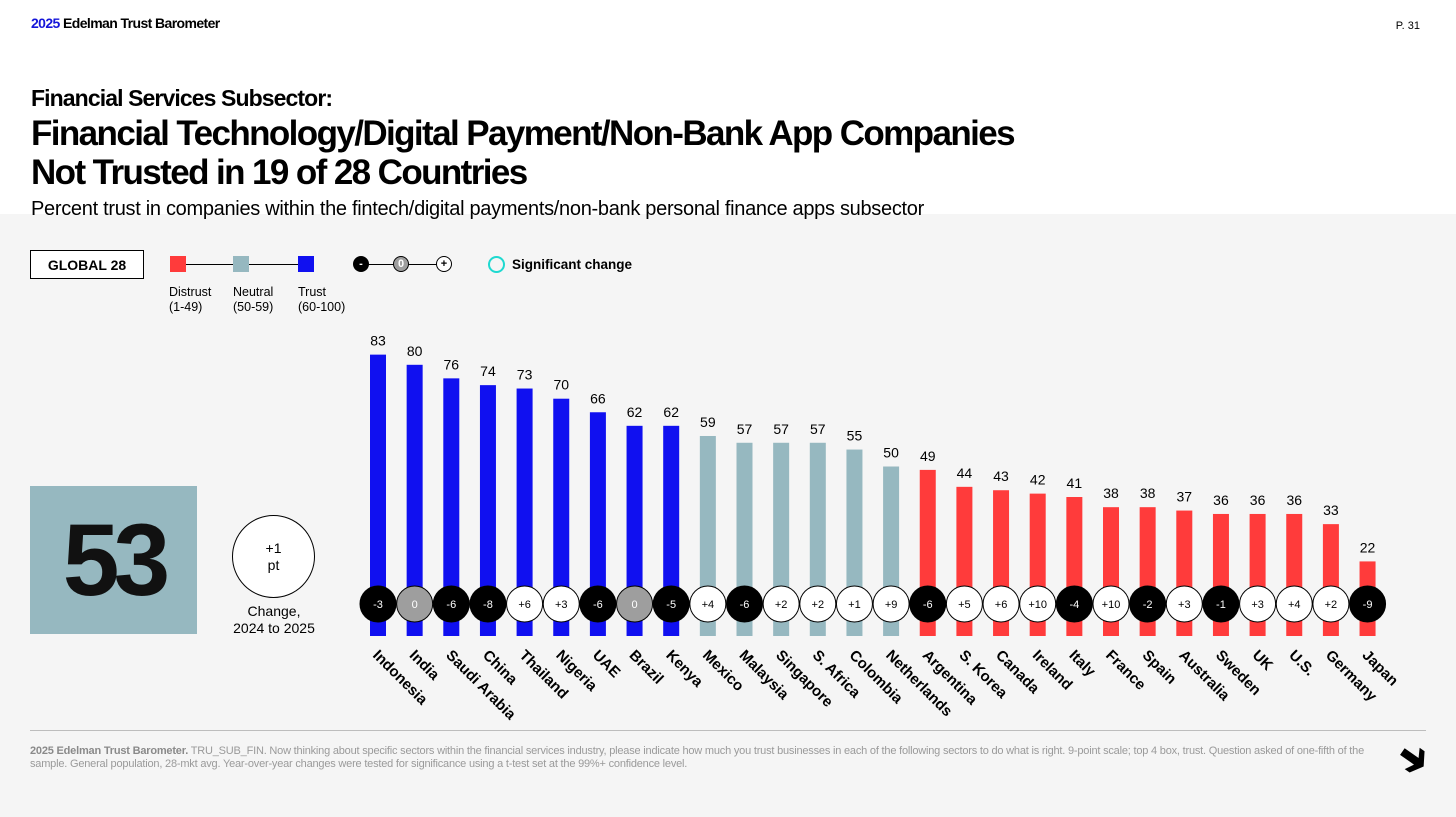 Image resolution: width=1456 pixels, height=817 pixels. Describe the element at coordinates (598, 398) in the screenshot. I see `bar-value-label: 66` at that location.